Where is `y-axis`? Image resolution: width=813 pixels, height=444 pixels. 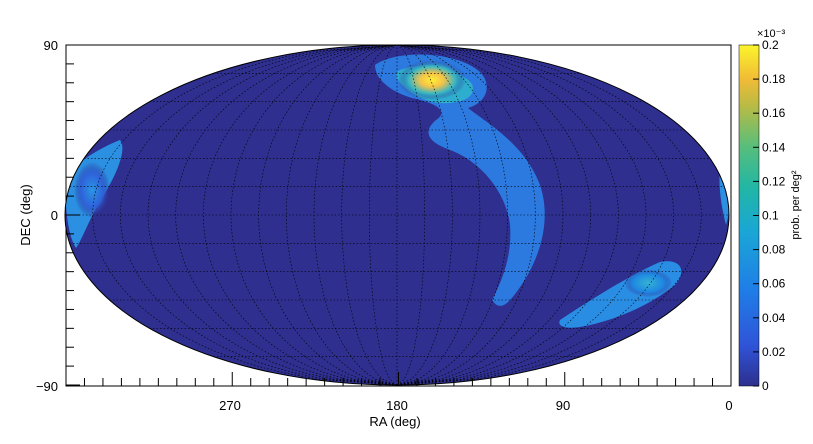
y-axis is located at coordinates (73, 215).